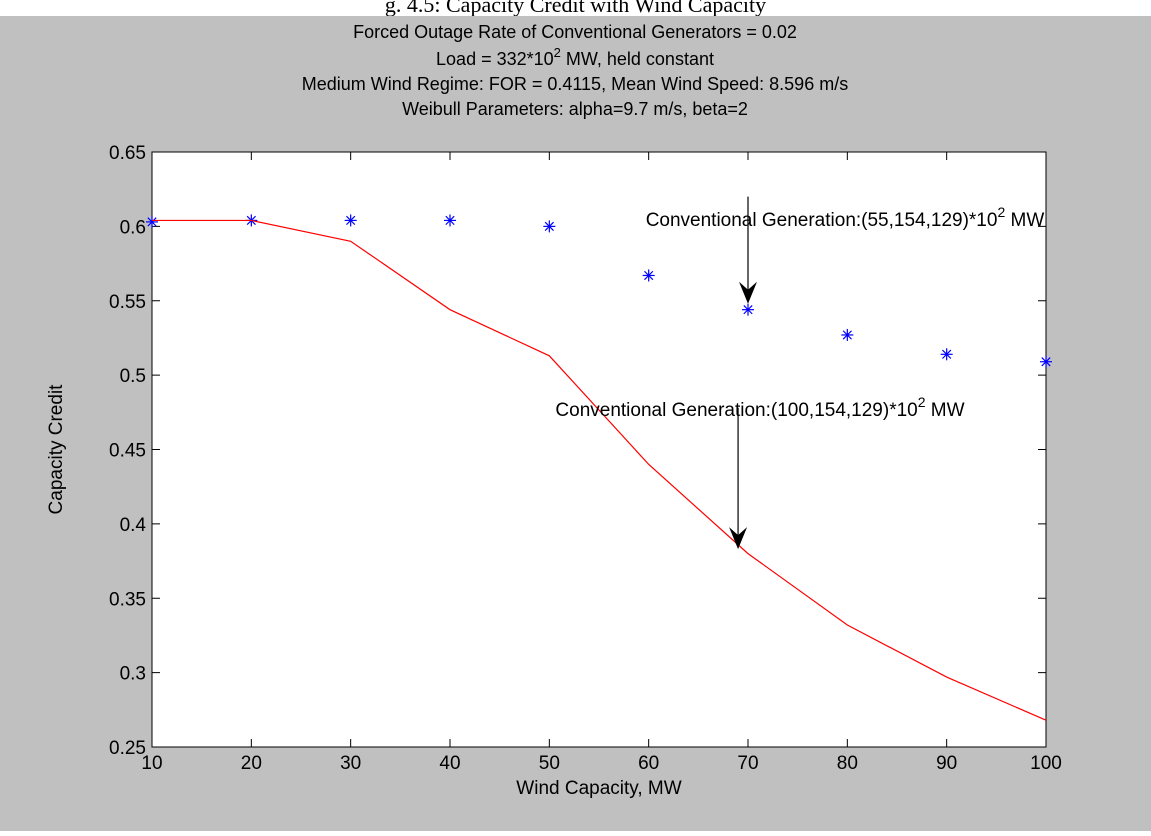  What do you see at coordinates (946, 763) in the screenshot?
I see `x-tick-label: 90` at bounding box center [946, 763].